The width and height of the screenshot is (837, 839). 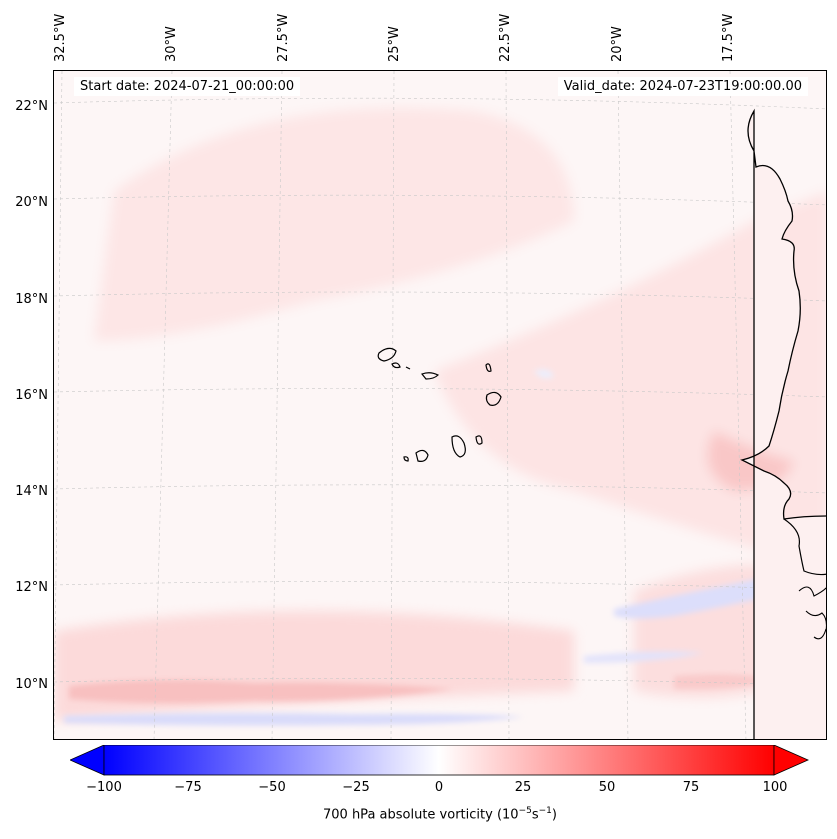 I want to click on colorbar-tick-0: 0, so click(x=439, y=787).